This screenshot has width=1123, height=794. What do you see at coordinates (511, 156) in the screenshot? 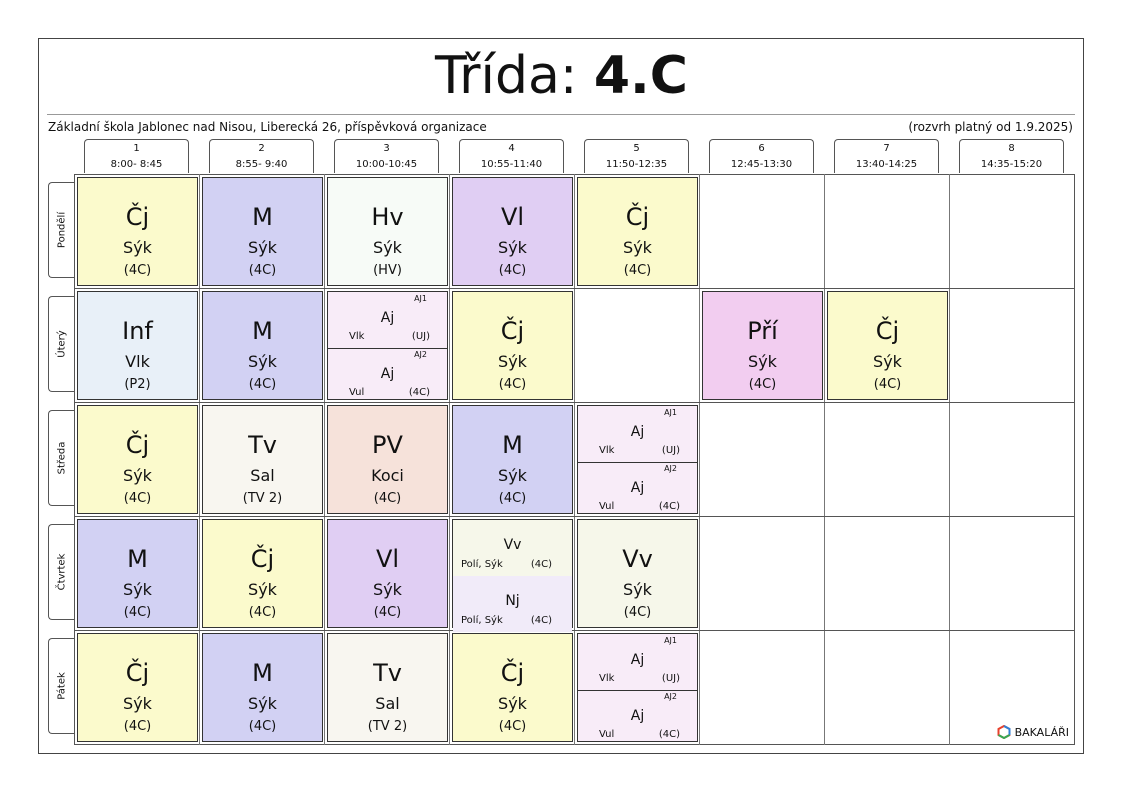
I see `period-header-4: 4 10:55-11:40` at bounding box center [511, 156].